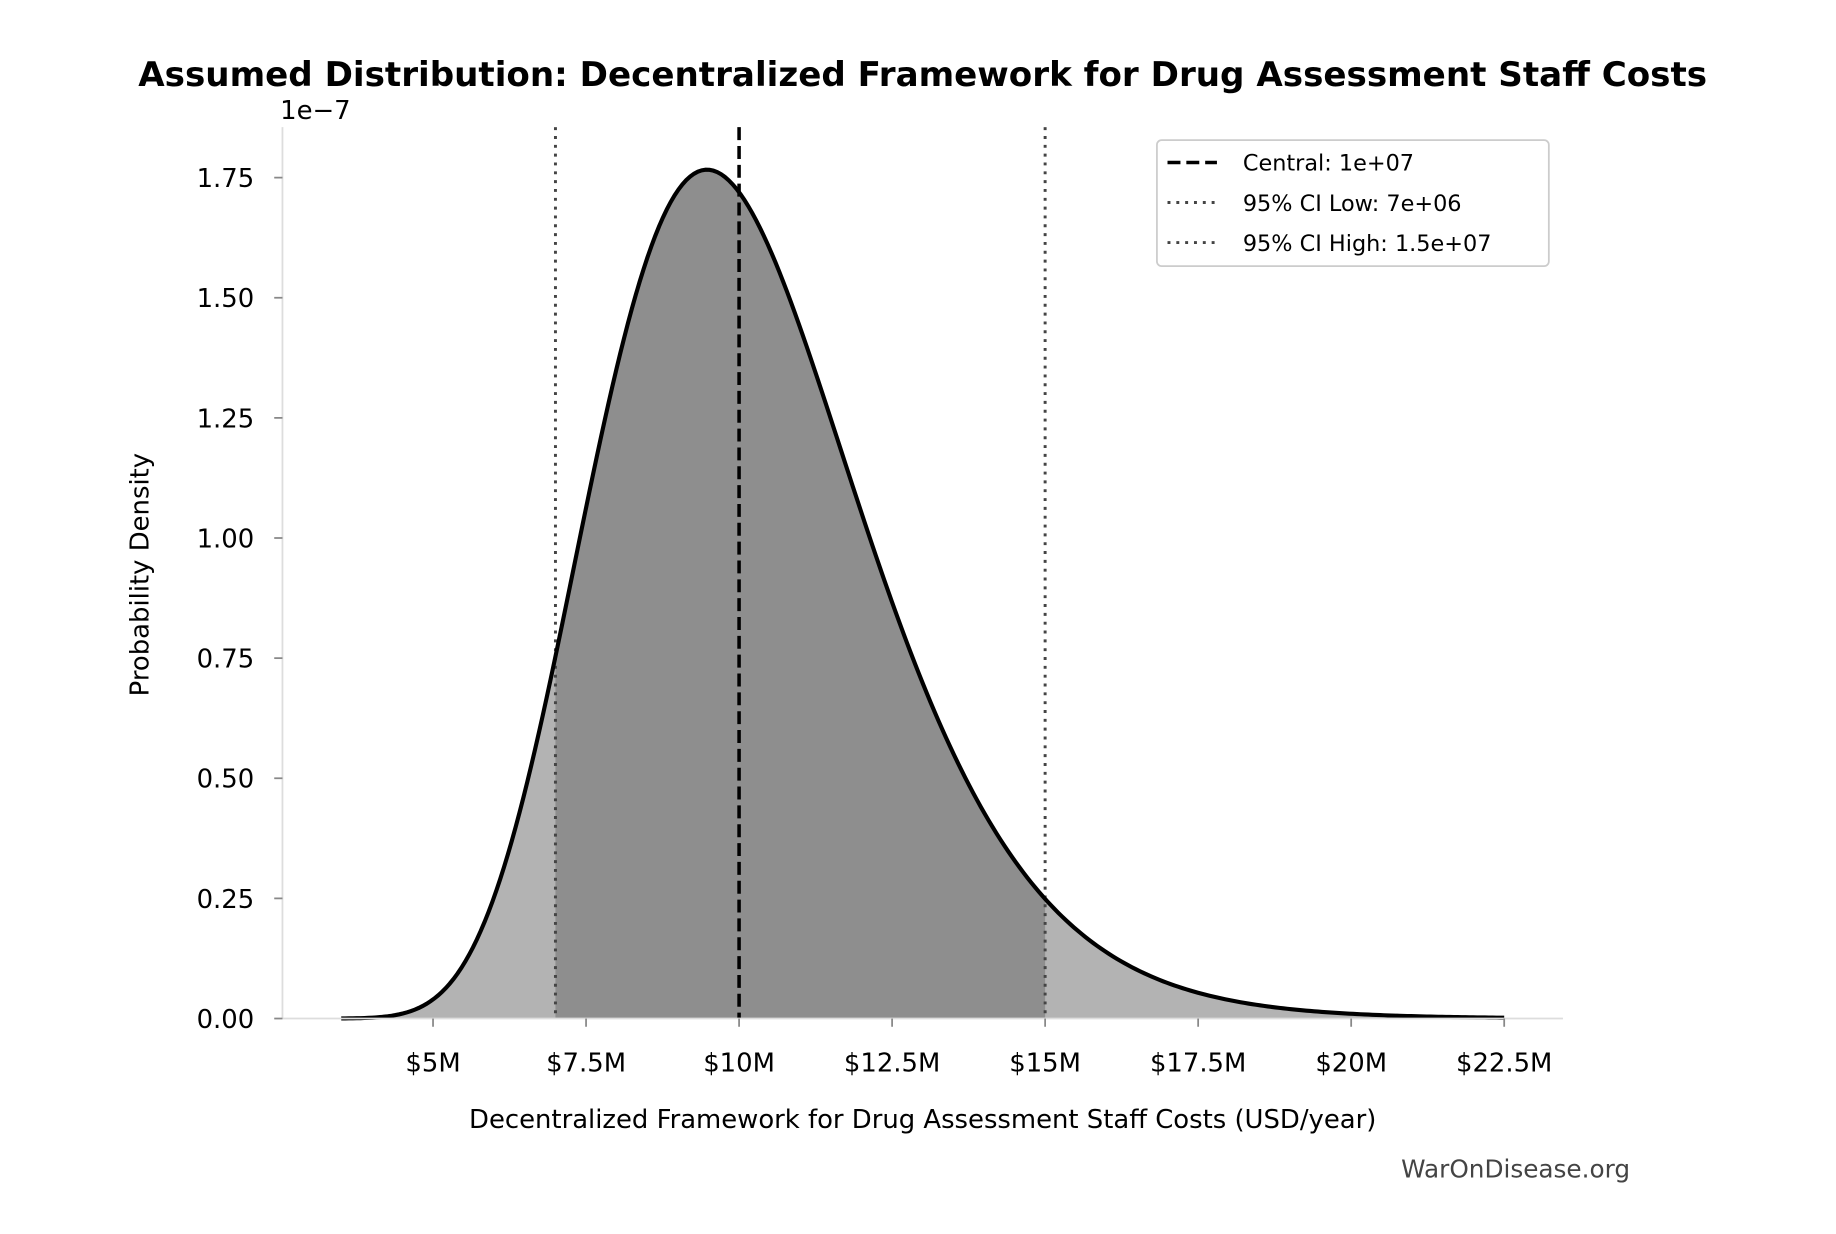 This screenshot has height=1234, width=1836. Describe the element at coordinates (226, 419) in the screenshot. I see `y-tick-label: 1.25` at that location.